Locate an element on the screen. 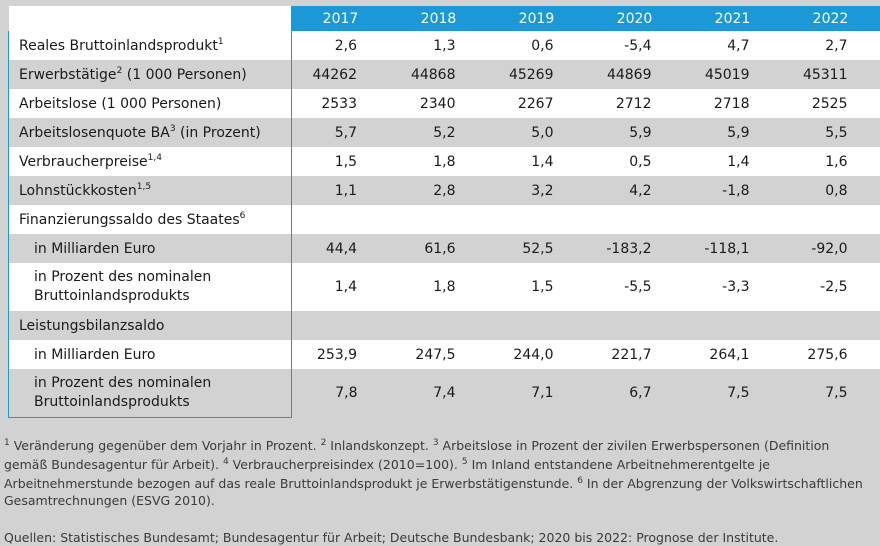 The height and width of the screenshot is (546, 880). value-cell: 275,6 is located at coordinates (830, 354).